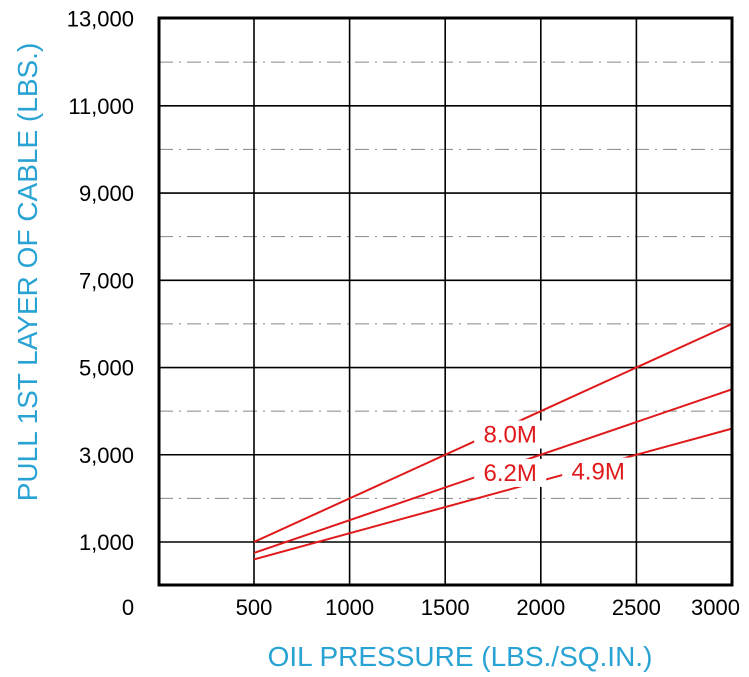 The width and height of the screenshot is (749, 677). I want to click on x-tick-label: 1500, so click(445, 607).